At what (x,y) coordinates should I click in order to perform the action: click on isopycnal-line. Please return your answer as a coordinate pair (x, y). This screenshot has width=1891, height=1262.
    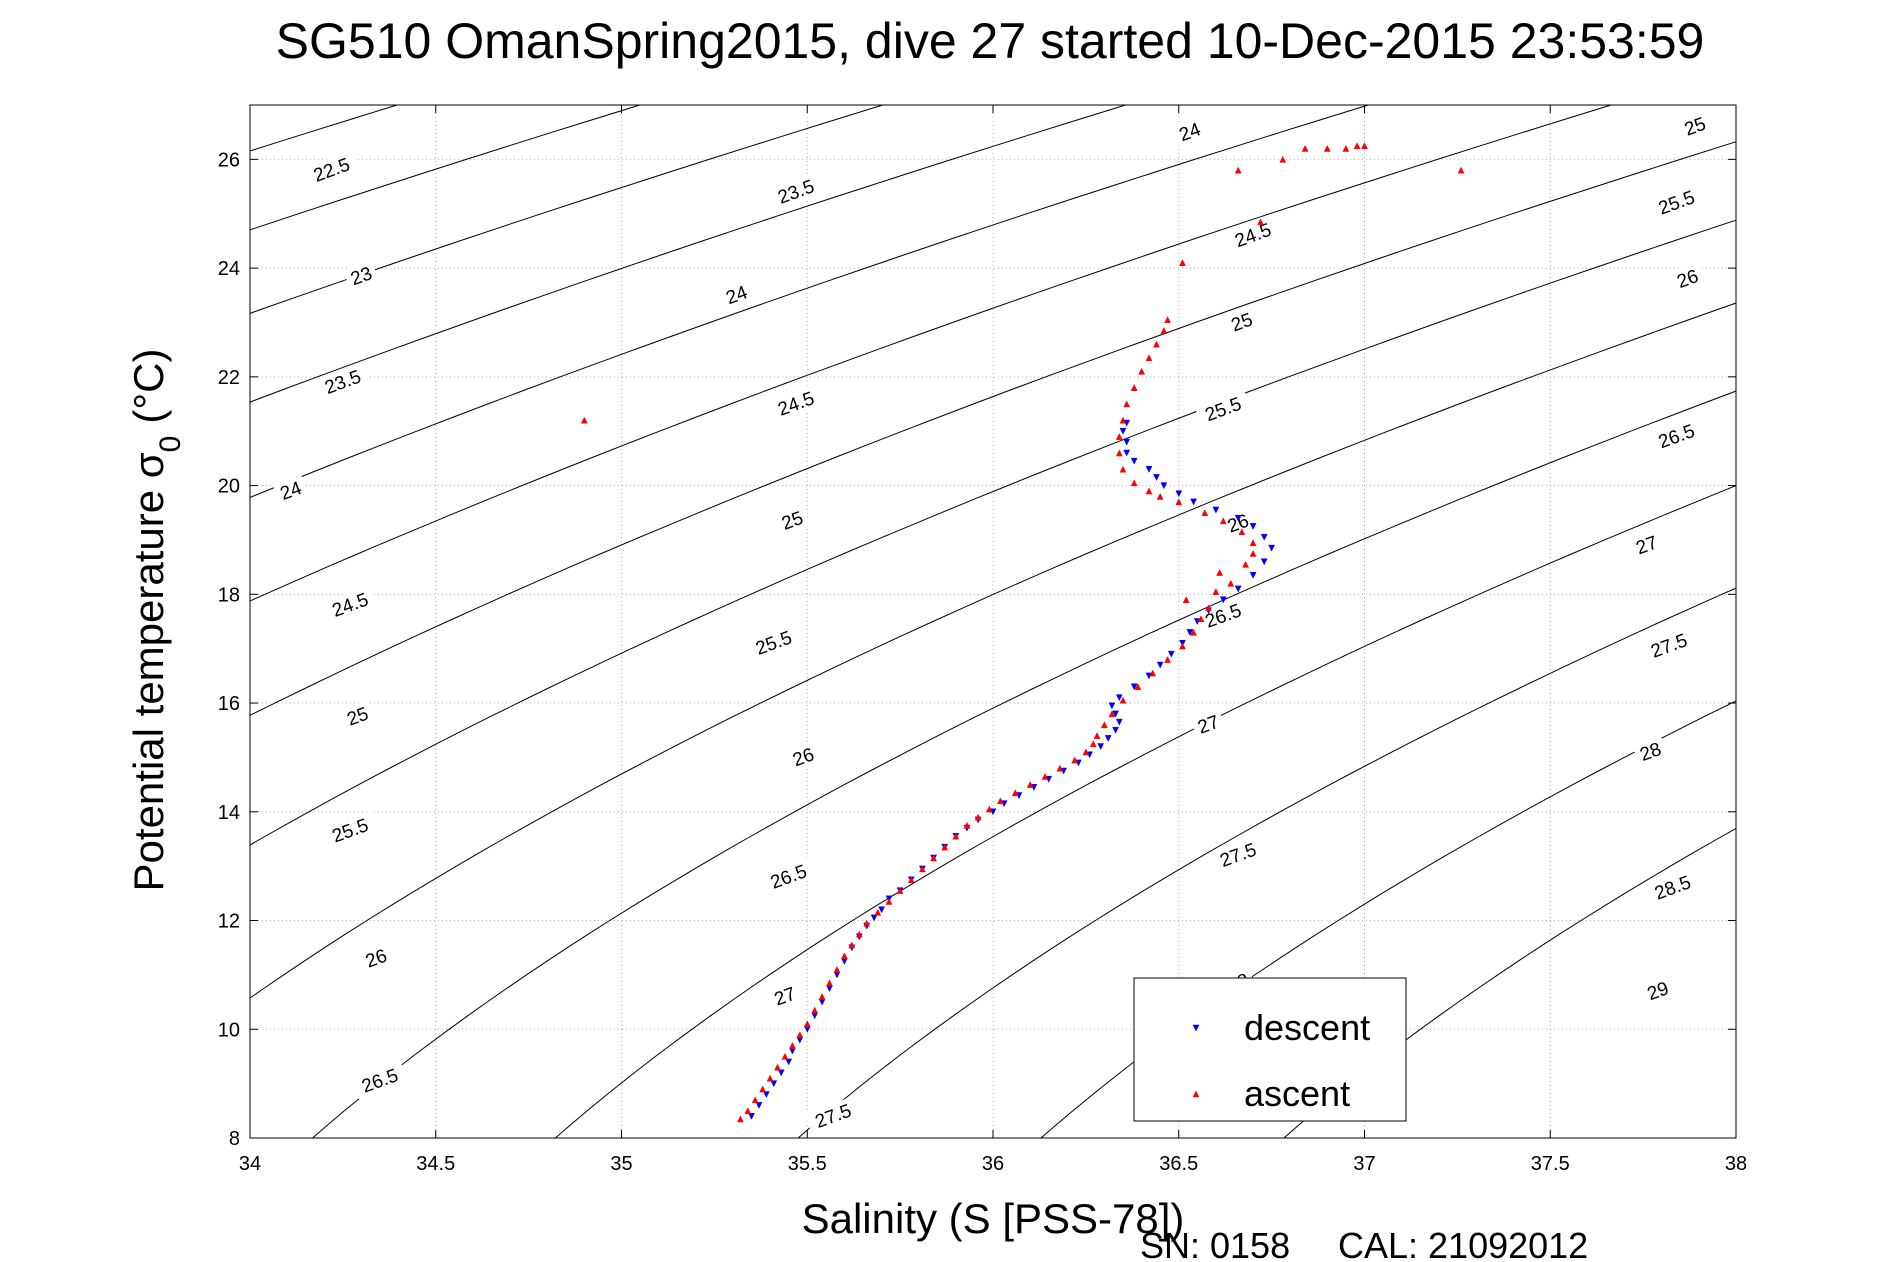
    Looking at the image, I should click on (446, 168).